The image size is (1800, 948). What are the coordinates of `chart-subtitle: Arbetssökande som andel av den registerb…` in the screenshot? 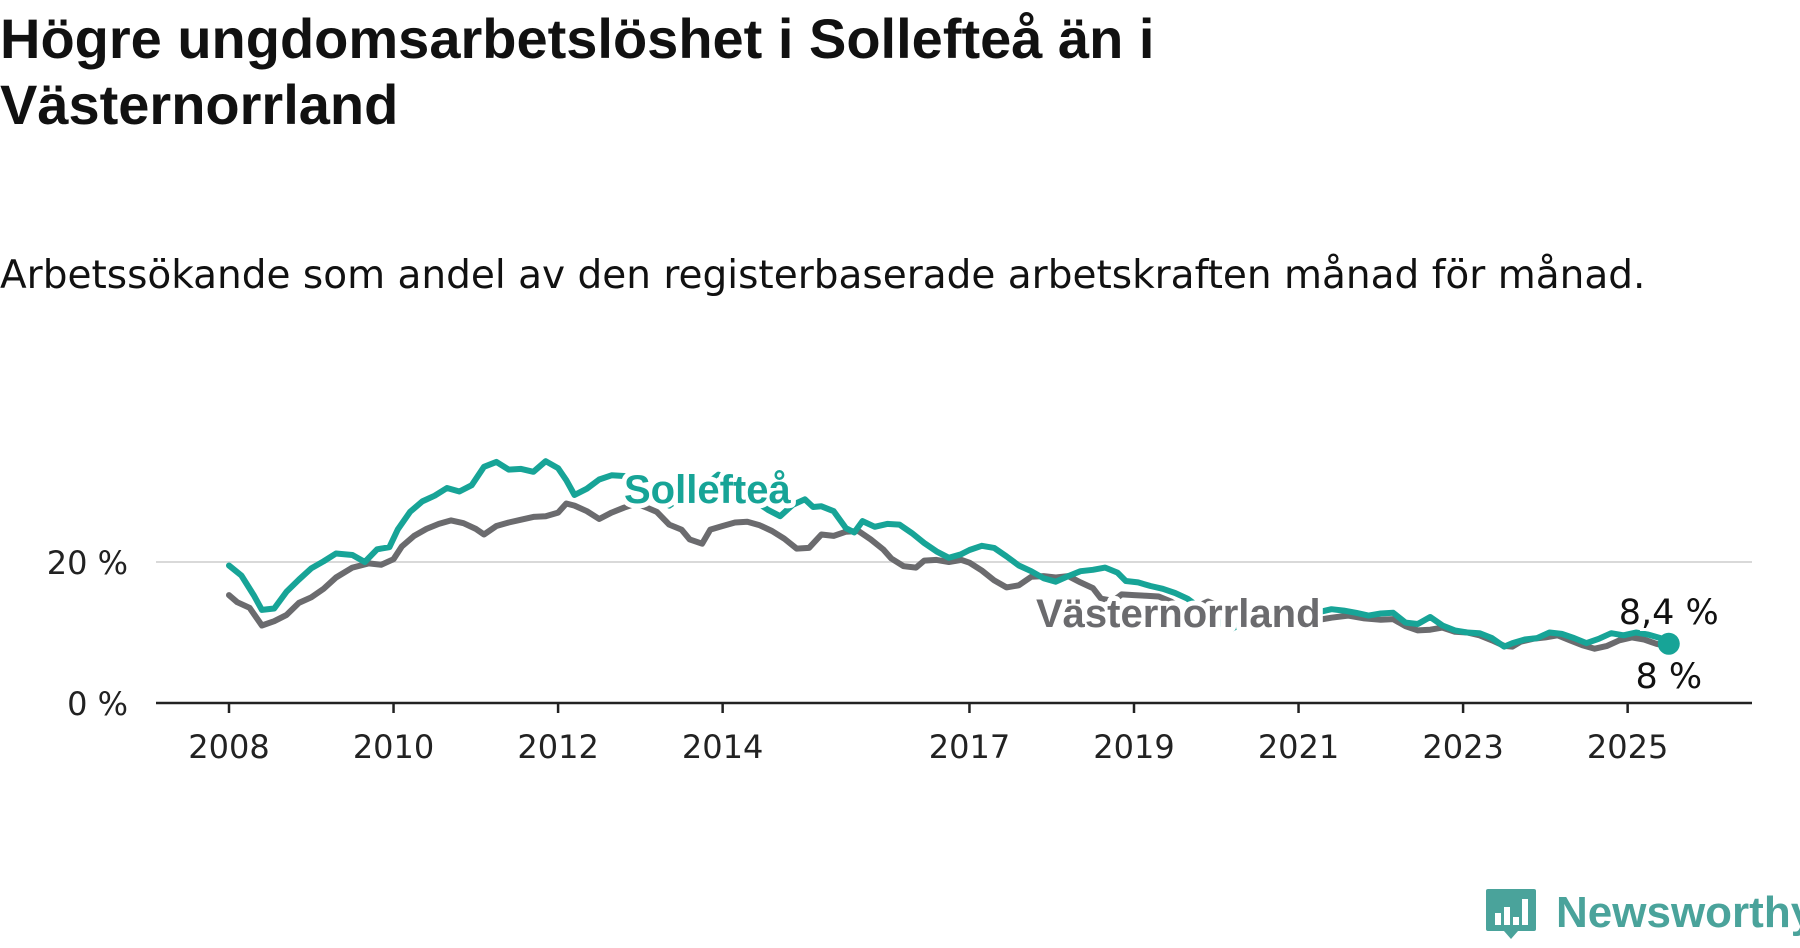 It's located at (823, 275).